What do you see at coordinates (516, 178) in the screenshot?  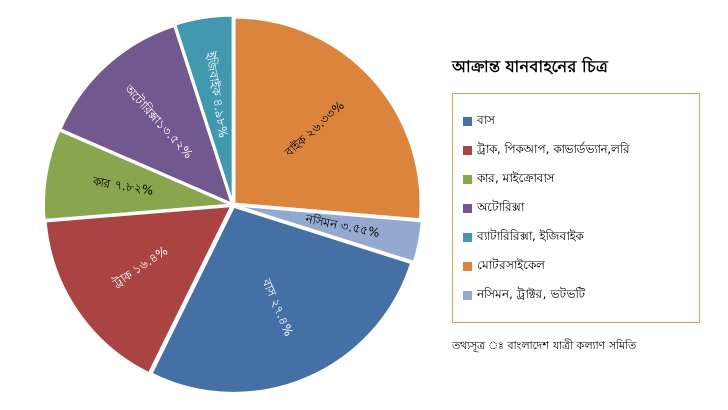 I see `legend-label: কার, মাইক্রোবাস` at bounding box center [516, 178].